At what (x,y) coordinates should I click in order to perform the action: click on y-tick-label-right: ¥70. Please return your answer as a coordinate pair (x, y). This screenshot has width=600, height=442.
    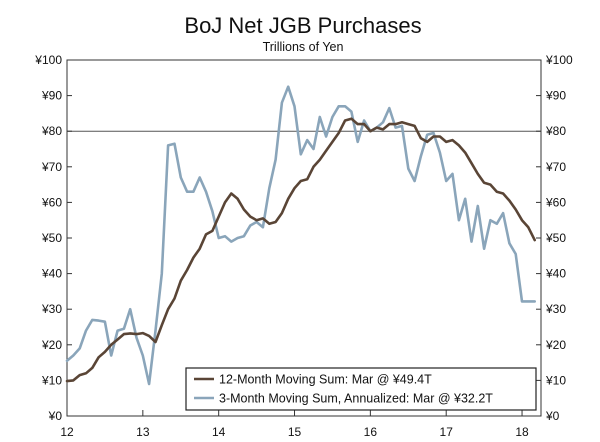
    Looking at the image, I should click on (555, 167).